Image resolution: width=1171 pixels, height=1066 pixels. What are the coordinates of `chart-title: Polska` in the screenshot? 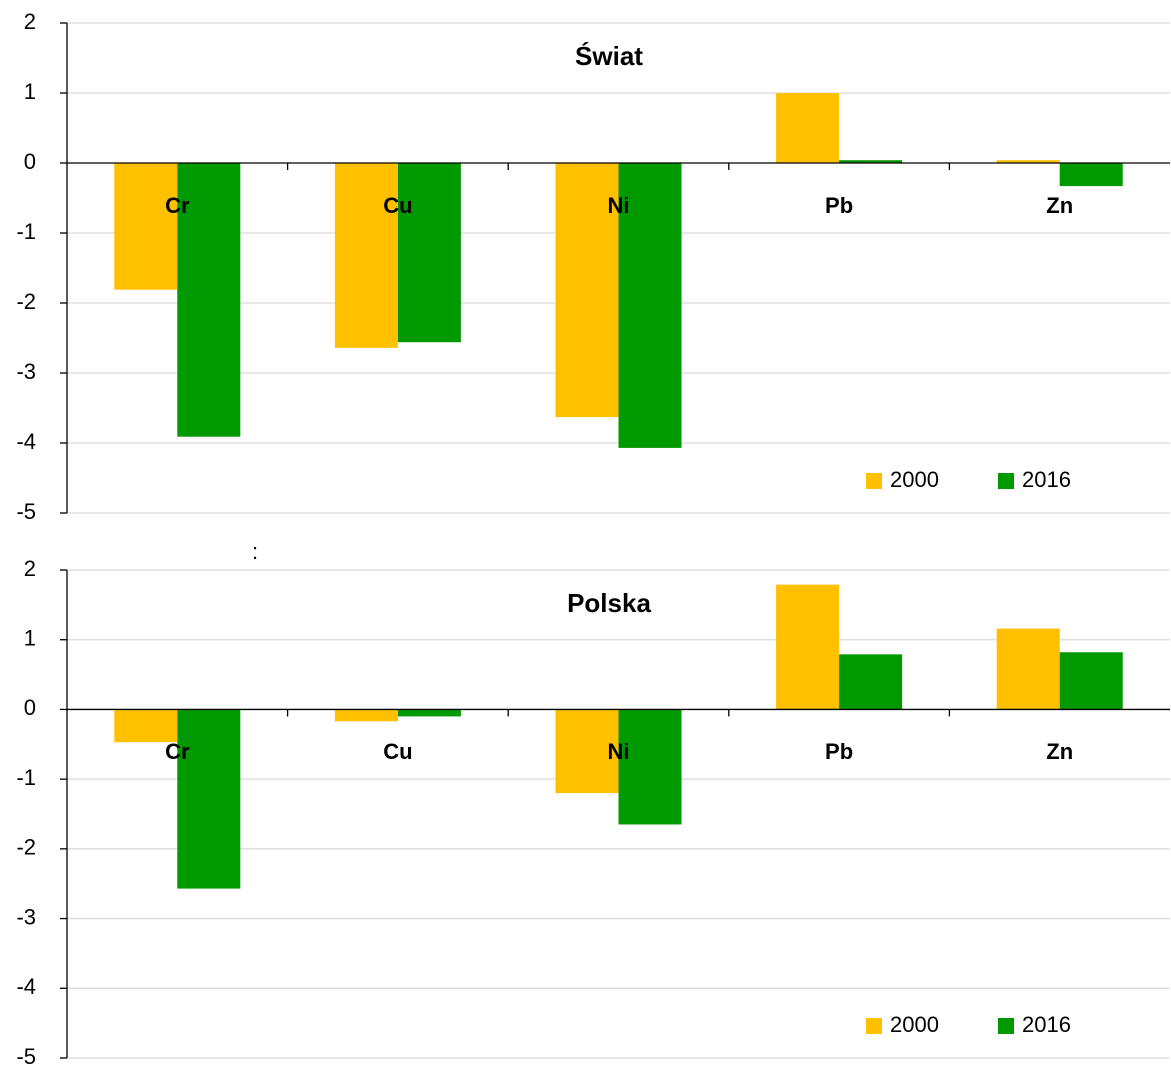 It's located at (609, 603).